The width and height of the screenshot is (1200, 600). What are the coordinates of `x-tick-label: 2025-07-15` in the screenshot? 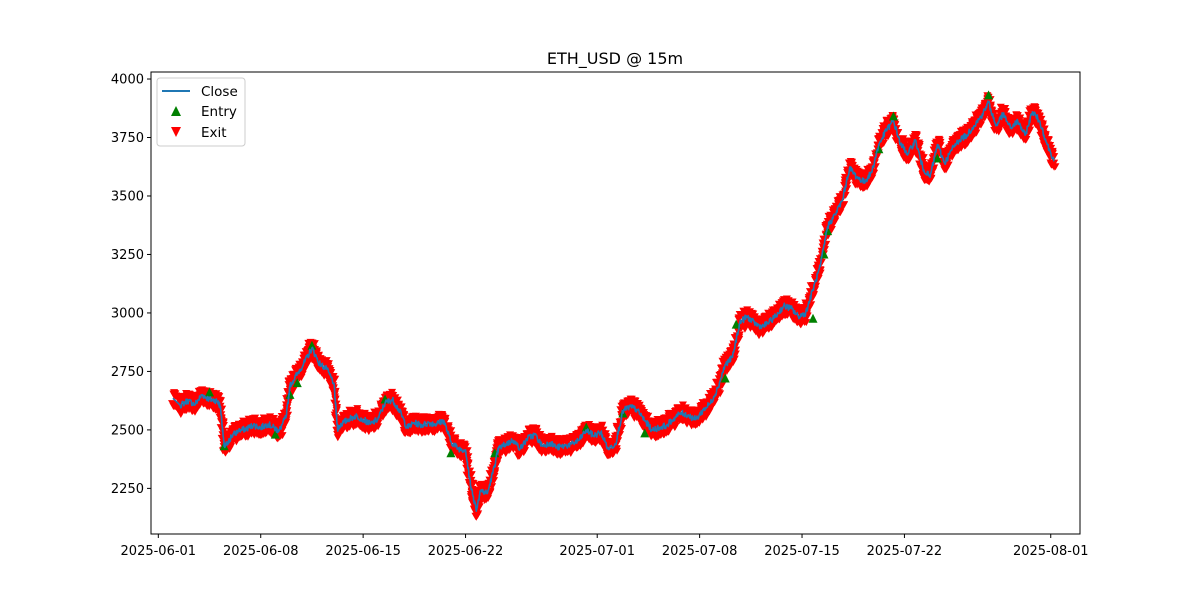 It's located at (802, 551).